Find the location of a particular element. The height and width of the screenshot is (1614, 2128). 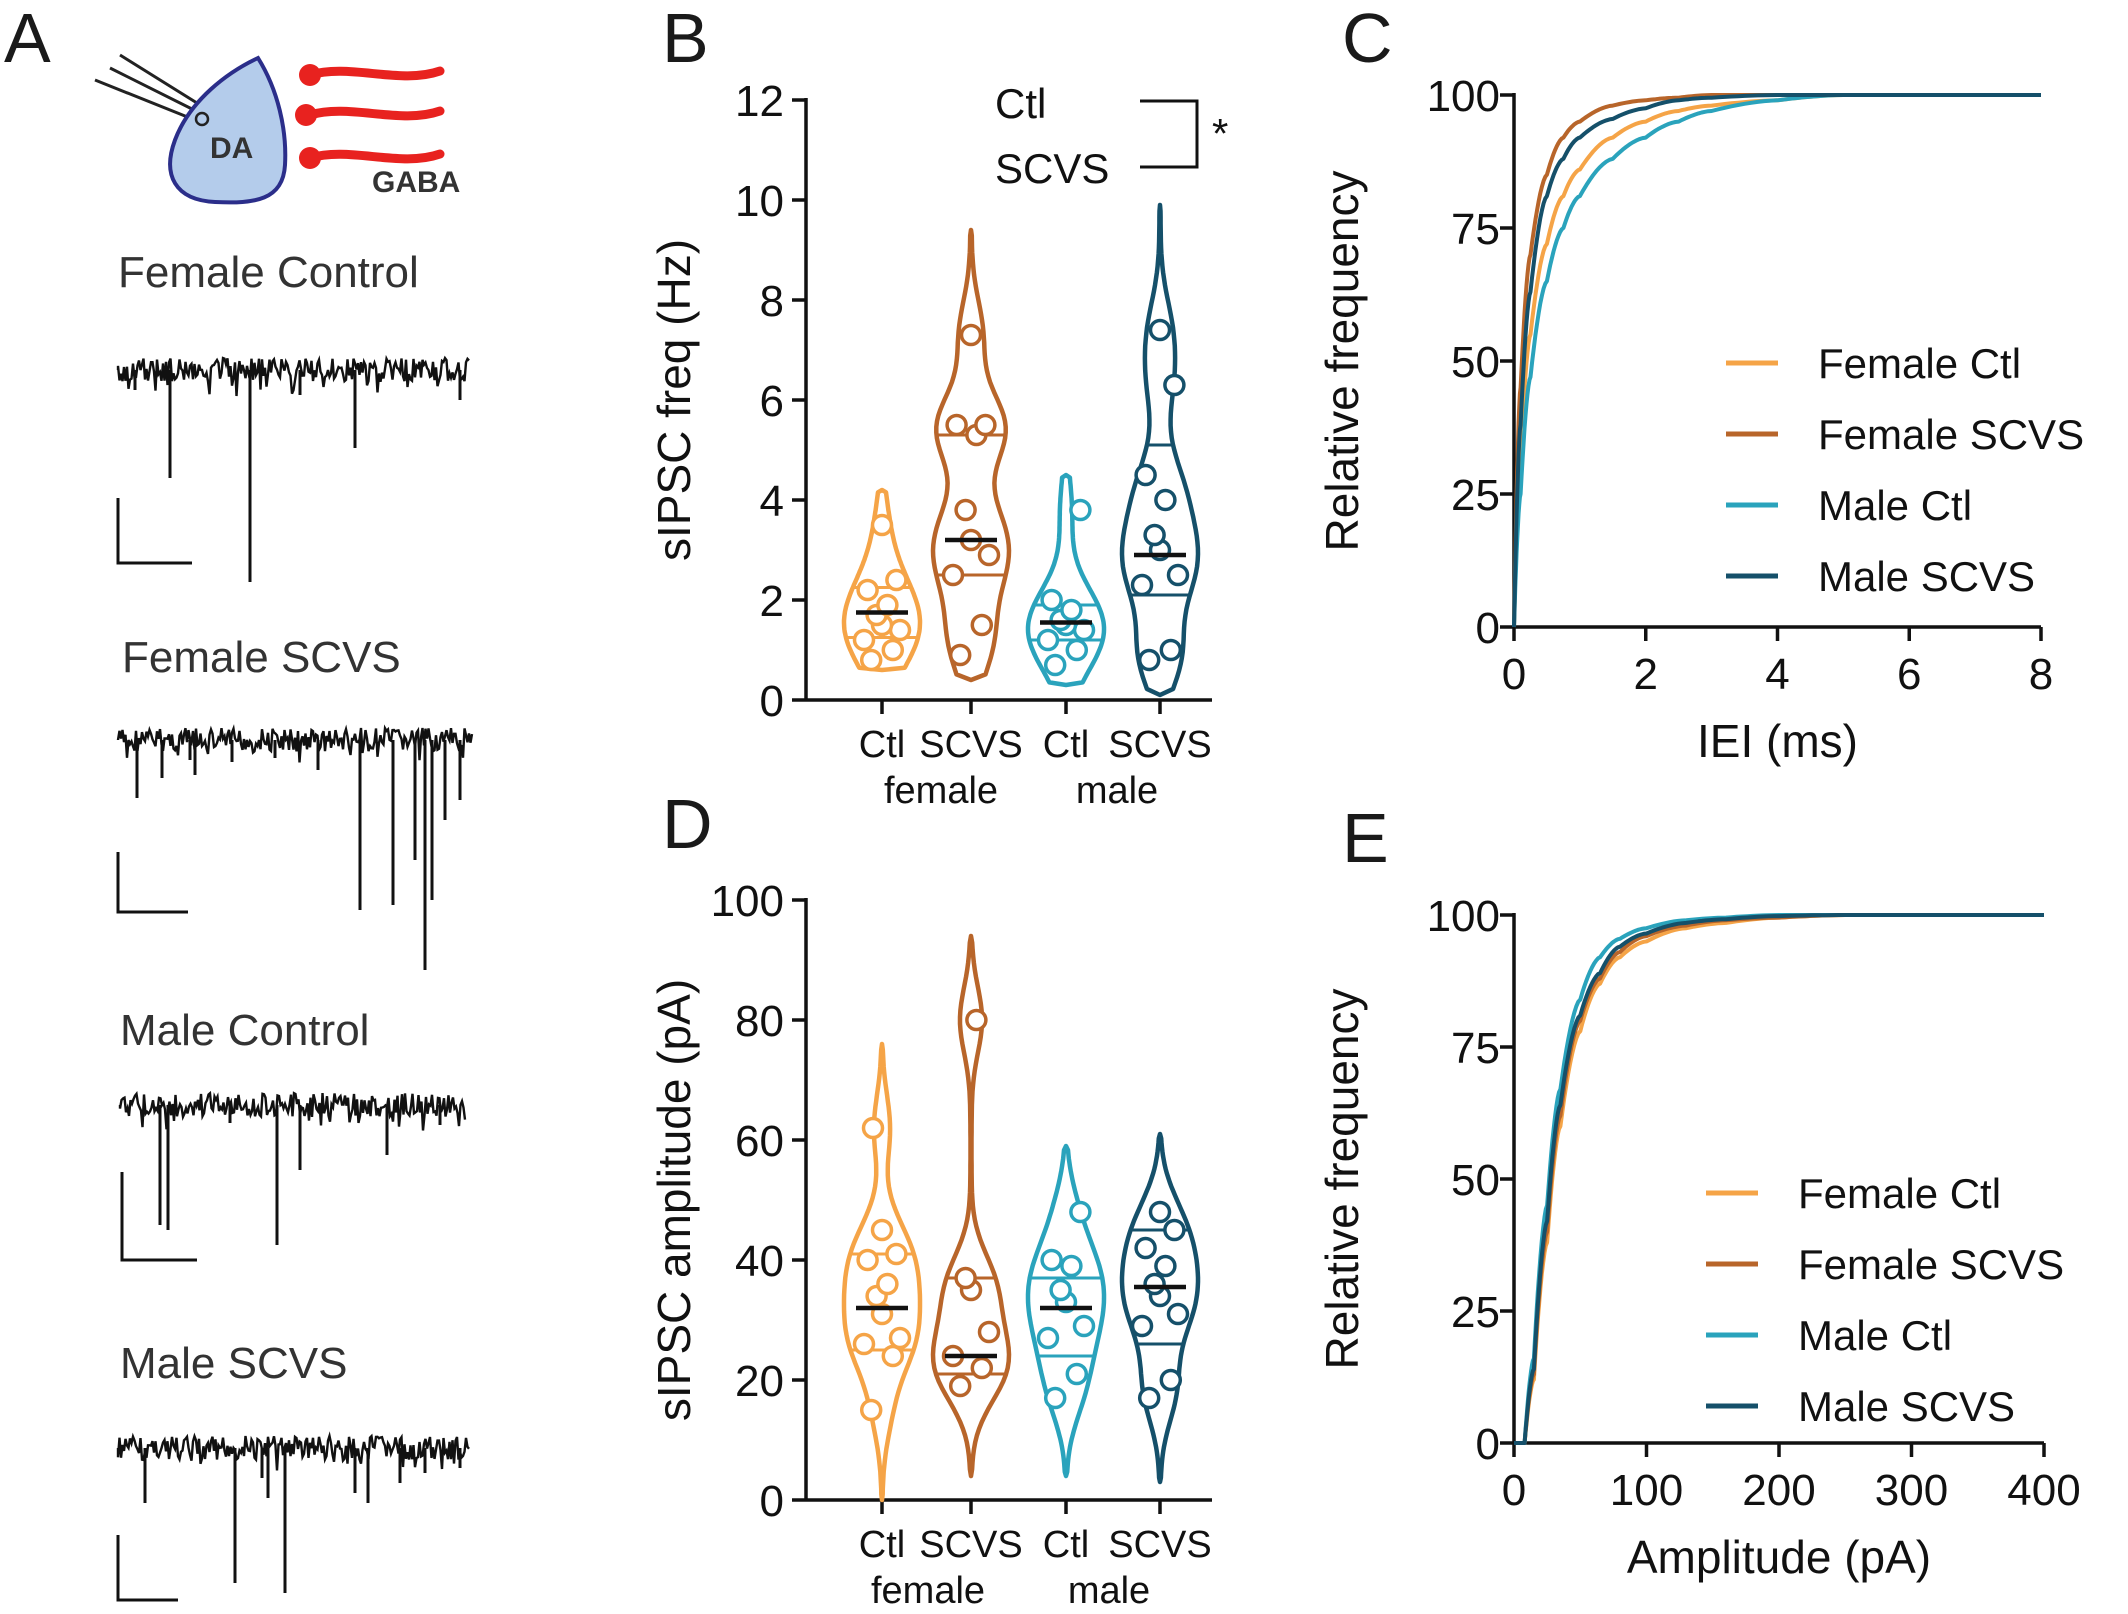

y-tick-label: 75 is located at coordinates (1475, 229).